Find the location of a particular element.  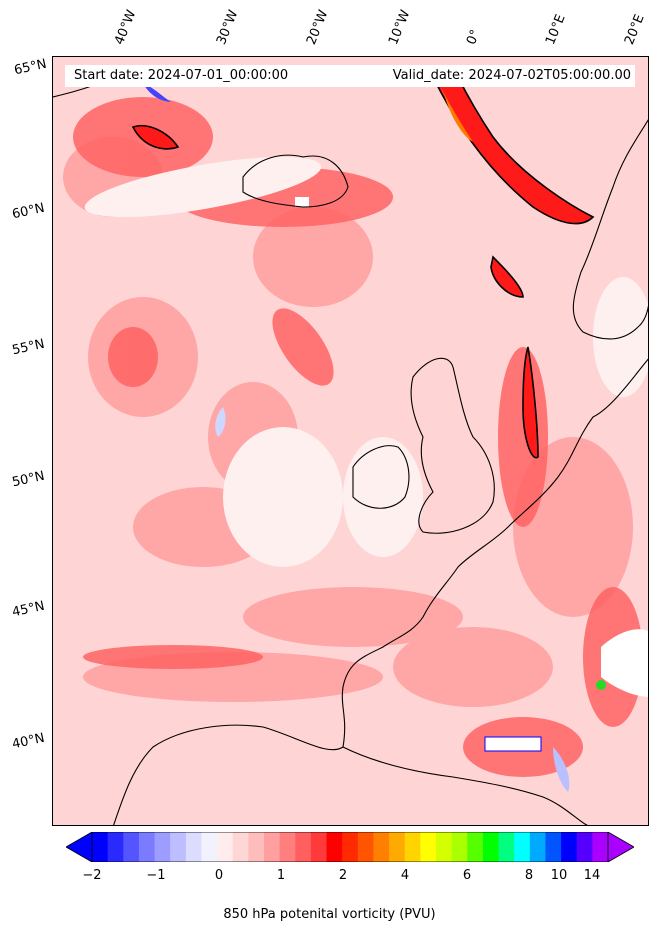

iceland-coast is located at coordinates (295, 181).